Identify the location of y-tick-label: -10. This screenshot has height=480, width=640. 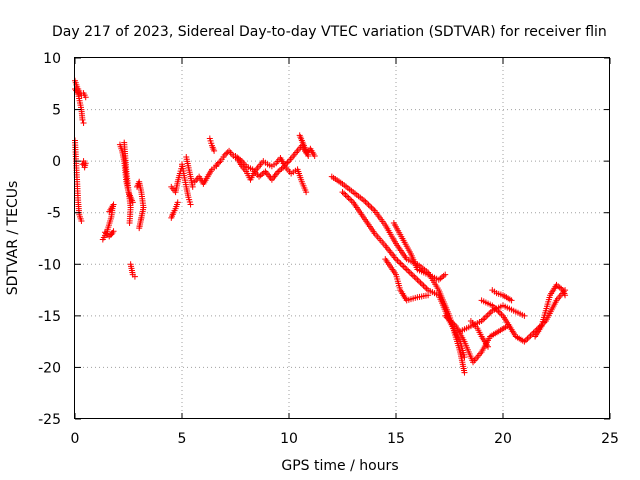
(49, 265).